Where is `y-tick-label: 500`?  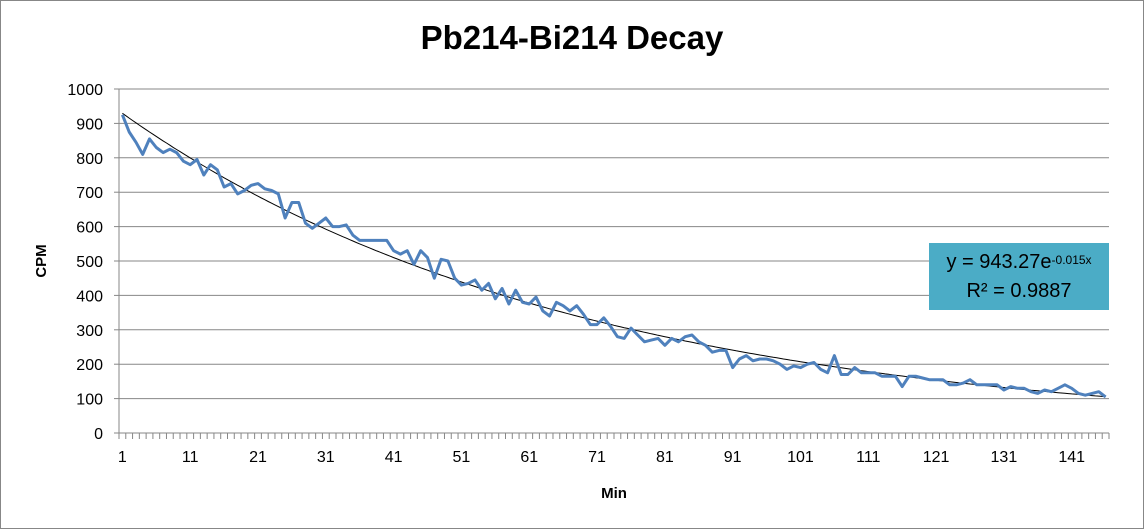
y-tick-label: 500 is located at coordinates (89, 262).